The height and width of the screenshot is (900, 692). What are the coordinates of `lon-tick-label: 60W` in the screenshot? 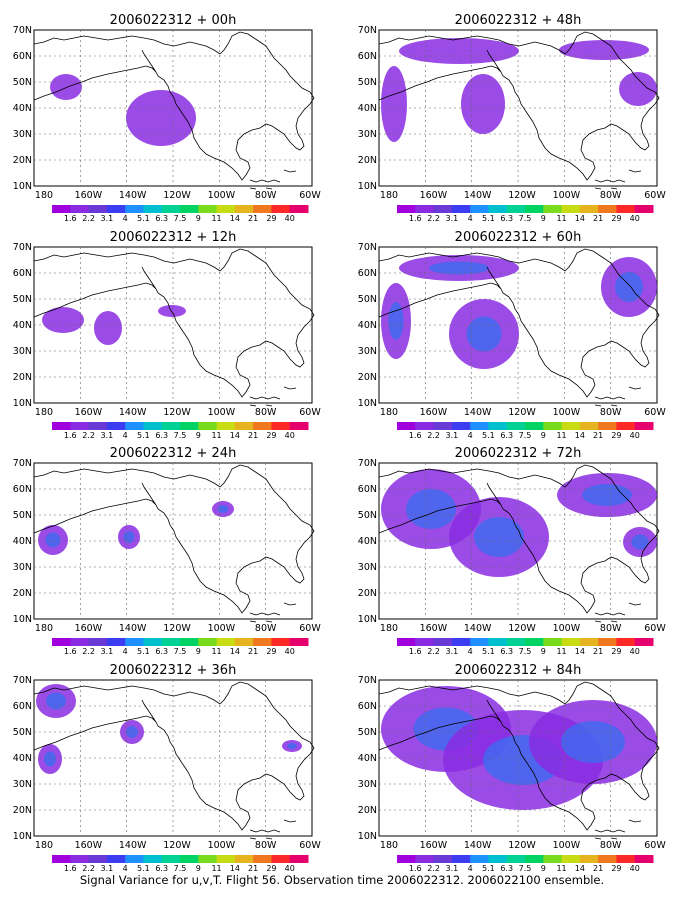 It's located at (310, 195).